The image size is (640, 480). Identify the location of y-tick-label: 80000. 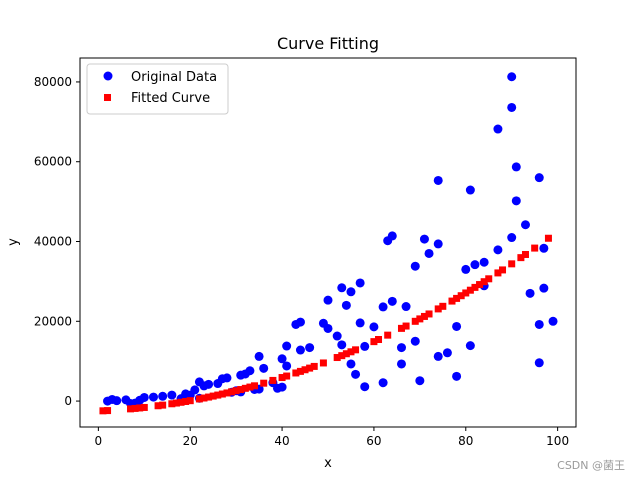
(53, 82).